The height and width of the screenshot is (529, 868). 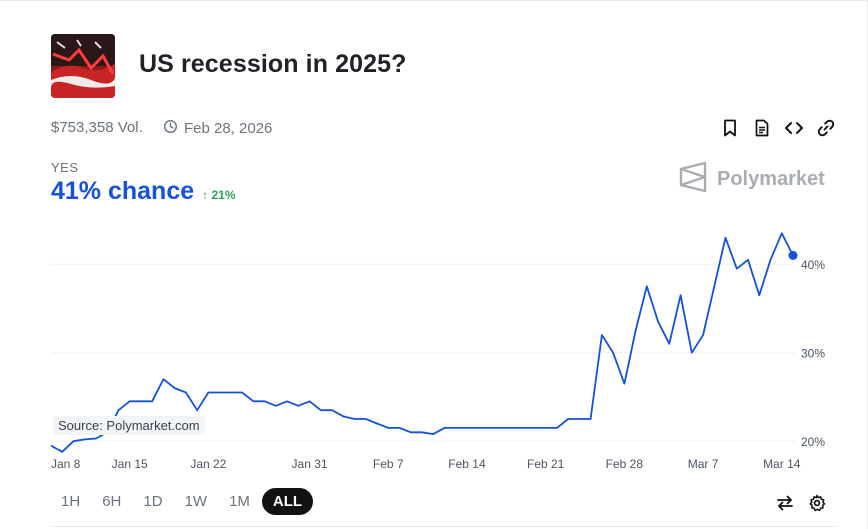 What do you see at coordinates (813, 442) in the screenshot?
I see `y-tick-label: 20%` at bounding box center [813, 442].